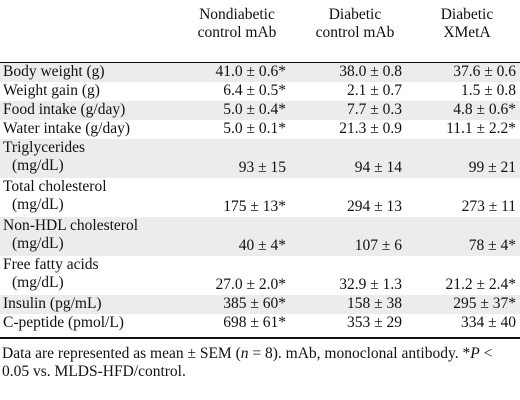  Describe the element at coordinates (52, 303) in the screenshot. I see `row-label-line: Insulin (pg/mL)` at that location.